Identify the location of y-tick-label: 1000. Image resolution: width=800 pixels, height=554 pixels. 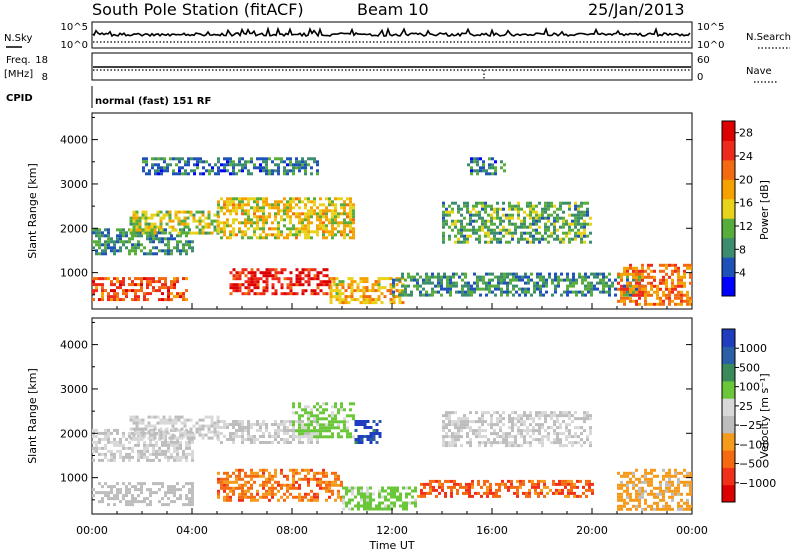
(74, 478).